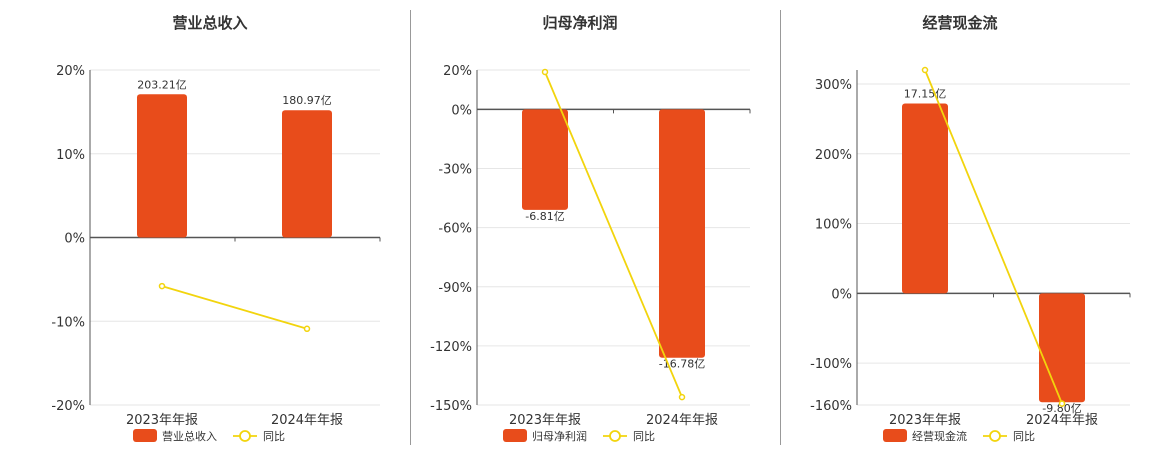 This screenshot has width=1160, height=450. What do you see at coordinates (579, 23) in the screenshot?
I see `chart-title: 归母净利润` at bounding box center [579, 23].